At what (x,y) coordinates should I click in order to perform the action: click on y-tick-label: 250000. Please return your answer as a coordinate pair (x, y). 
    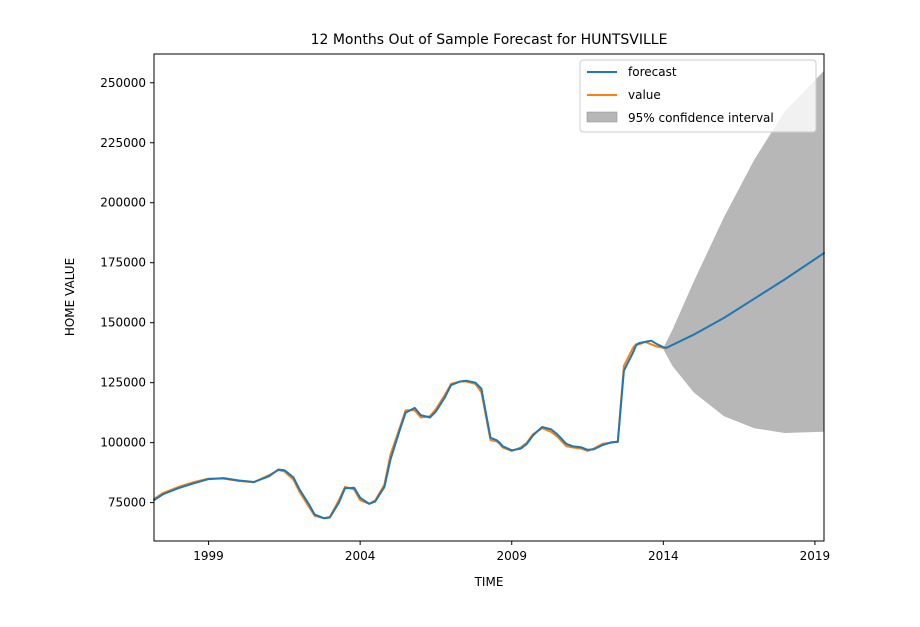
    Looking at the image, I should click on (123, 83).